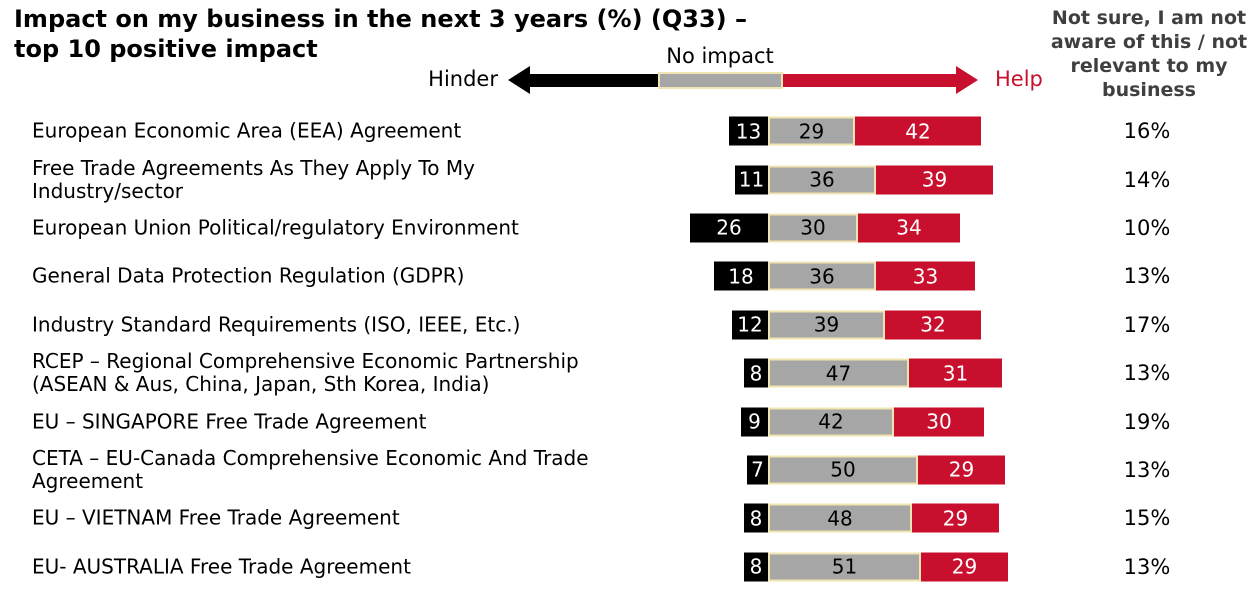  I want to click on bar-segment-help: 32, so click(933, 325).